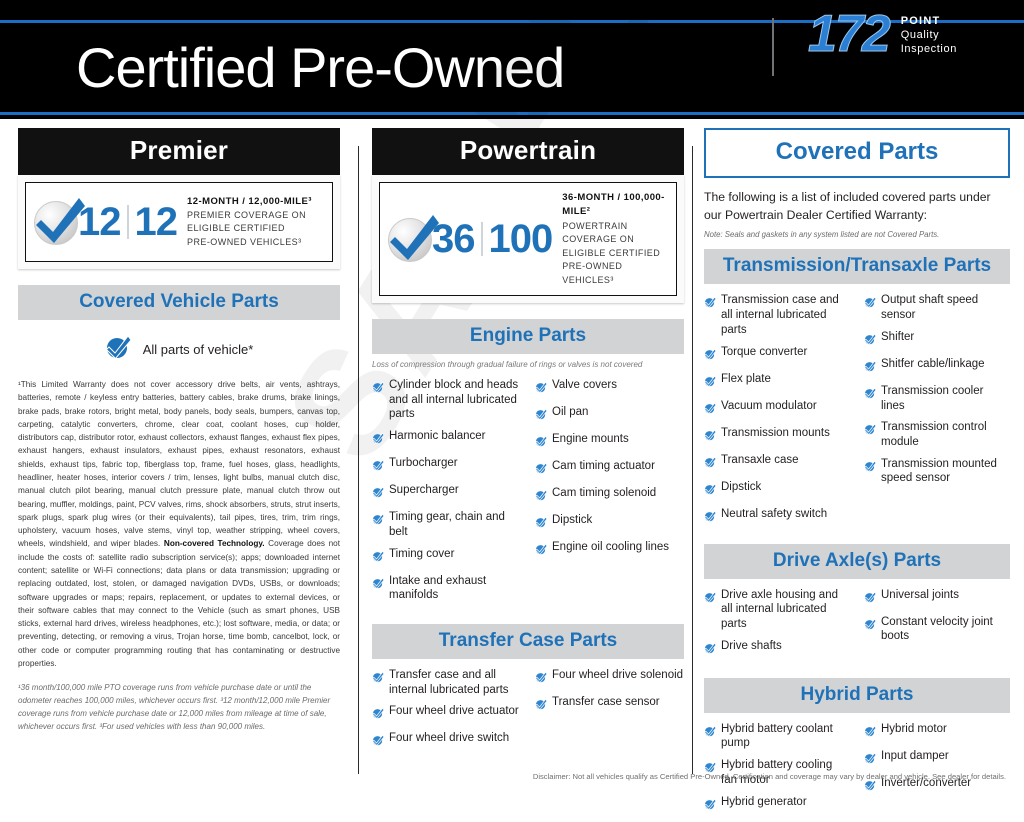 The width and height of the screenshot is (1024, 822). Describe the element at coordinates (446, 524) in the screenshot. I see `list-item: Timing gear, chain and belt` at that location.